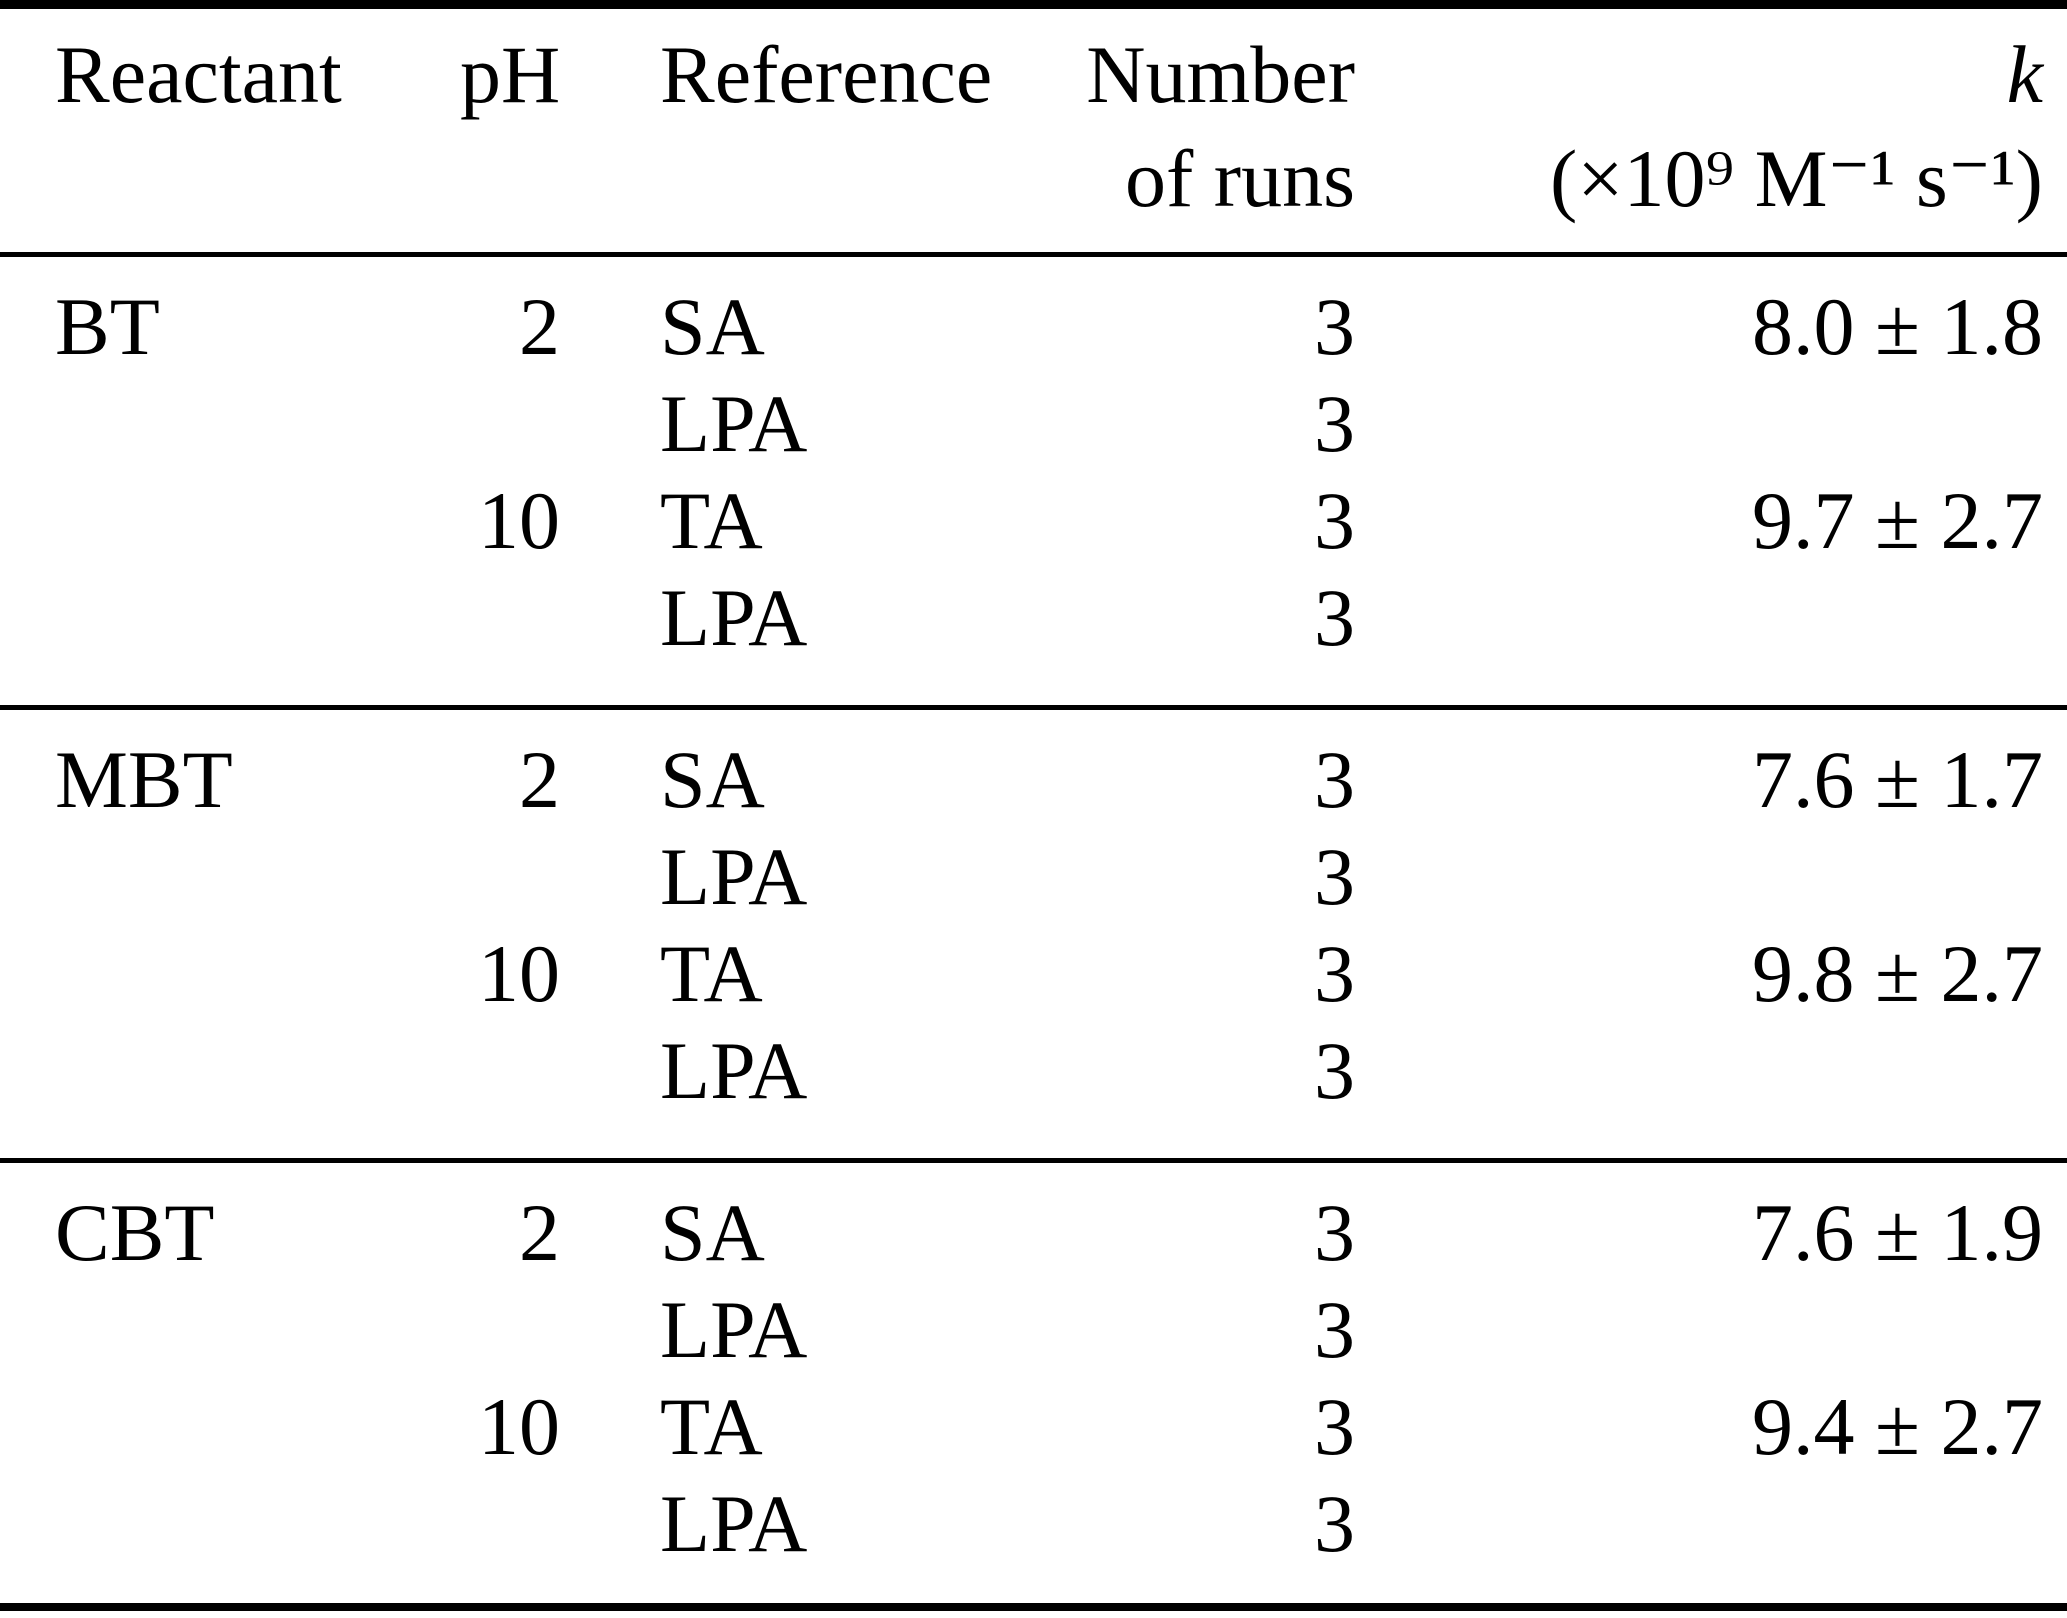 The width and height of the screenshot is (2067, 1618). I want to click on k-value-cell: 9.8 ± 2.7, so click(1897, 973).